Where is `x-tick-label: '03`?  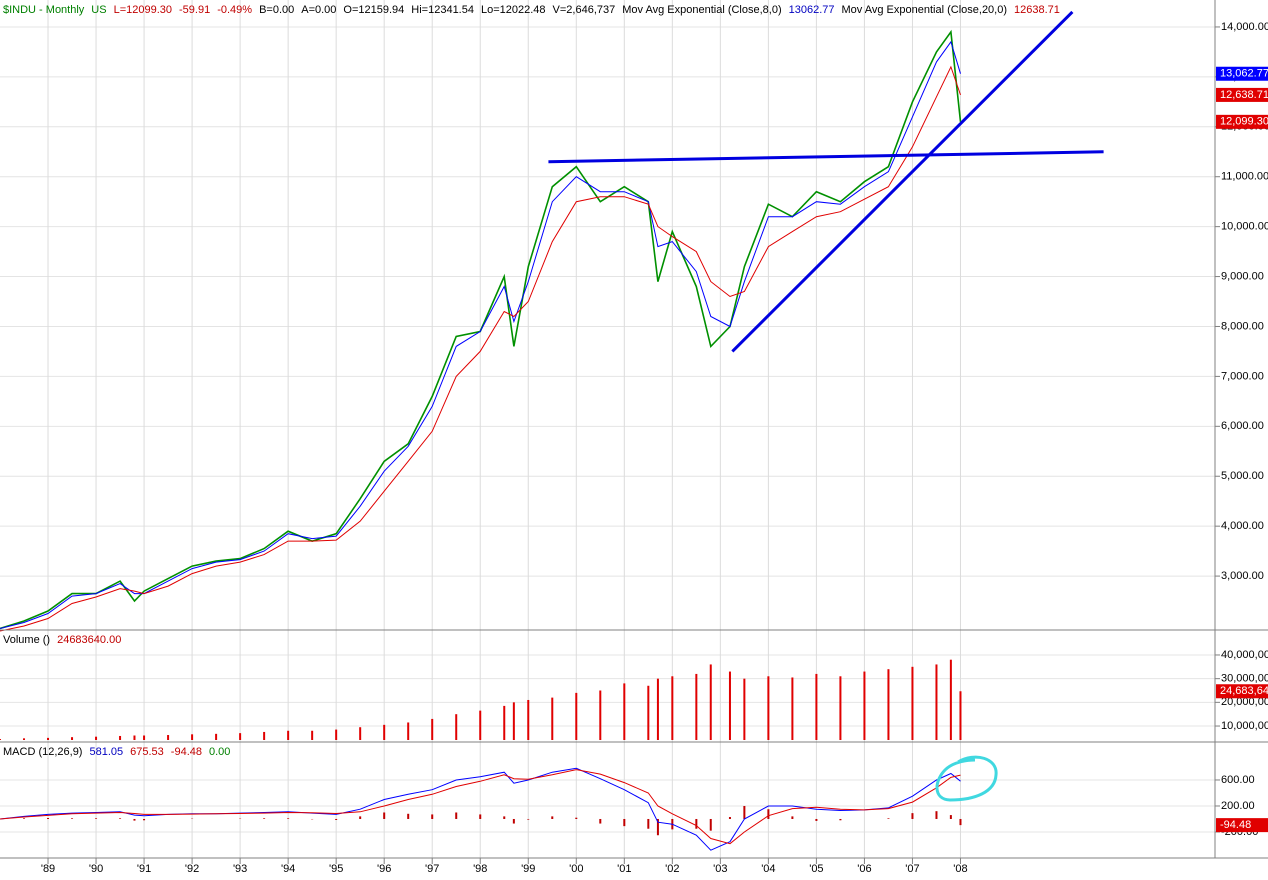
x-tick-label: '03 is located at coordinates (720, 869).